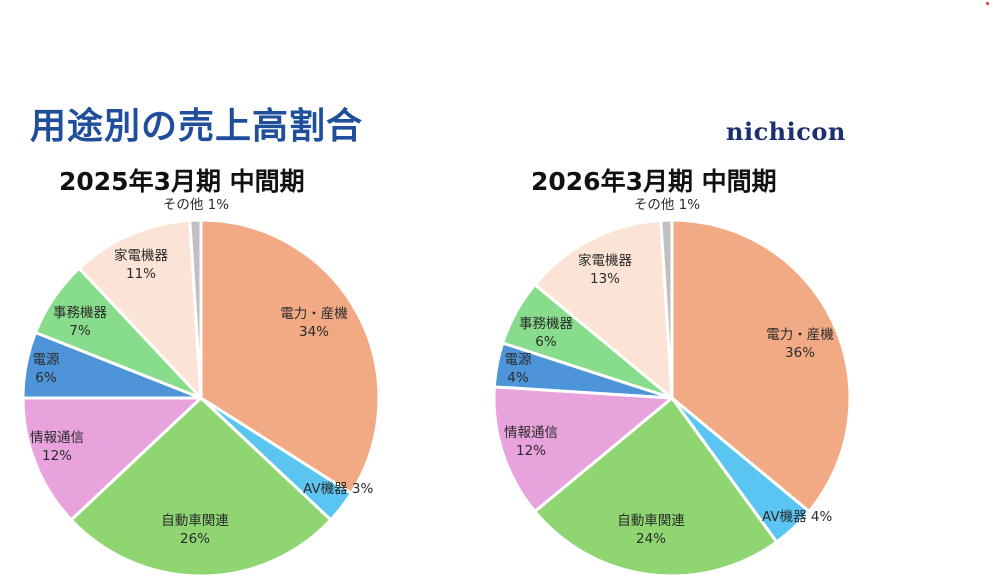 The image size is (993, 582). I want to click on corner-dot, so click(987, 3).